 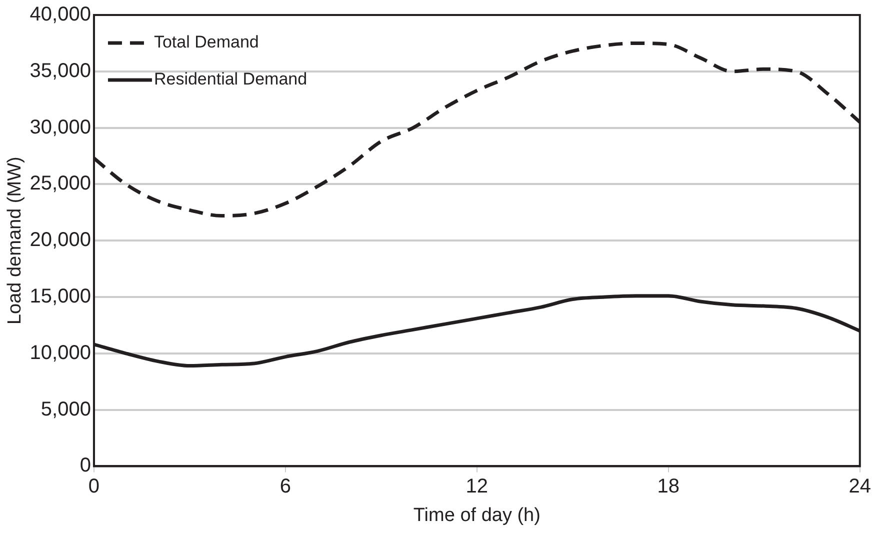 I want to click on legend-label: Residential Demand, so click(x=231, y=79).